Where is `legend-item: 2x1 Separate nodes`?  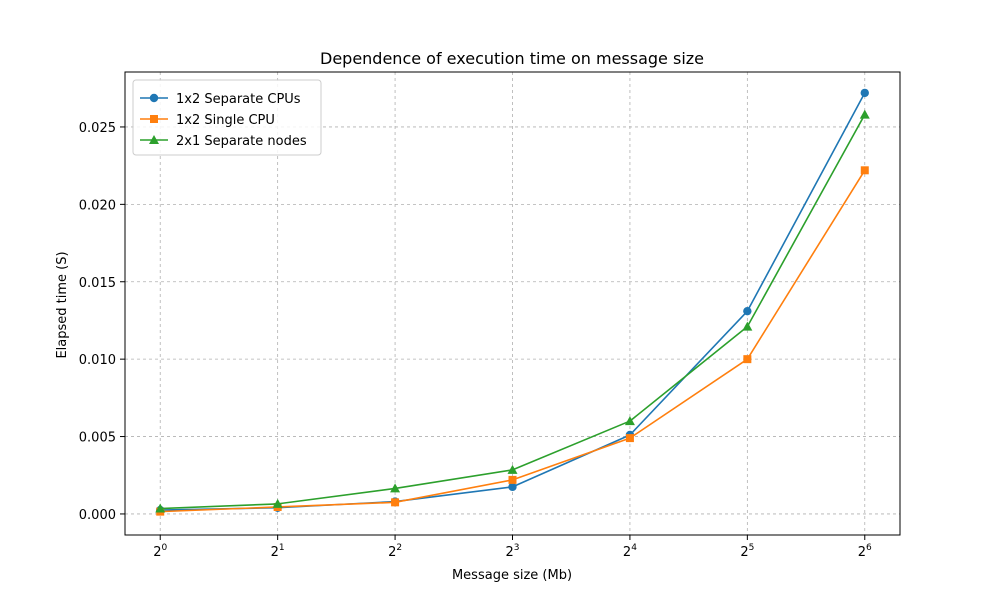 legend-item: 2x1 Separate nodes is located at coordinates (223, 141).